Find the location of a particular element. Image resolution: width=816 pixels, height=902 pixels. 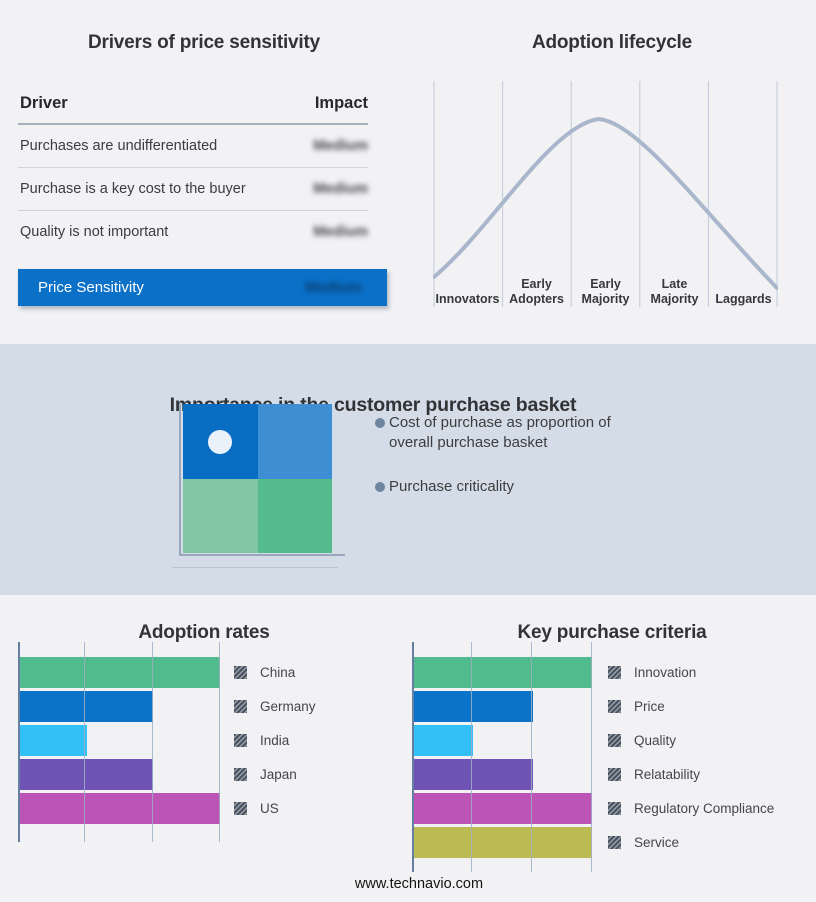

legend-row: Quality is located at coordinates (691, 740).